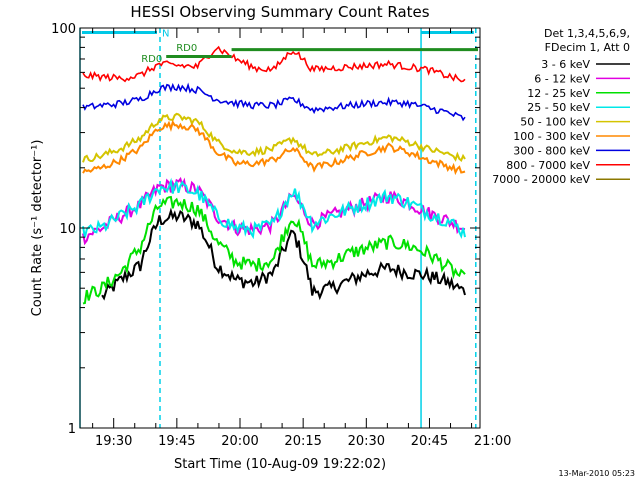  I want to click on legend-label: 3 - 6 keV, so click(565, 64).